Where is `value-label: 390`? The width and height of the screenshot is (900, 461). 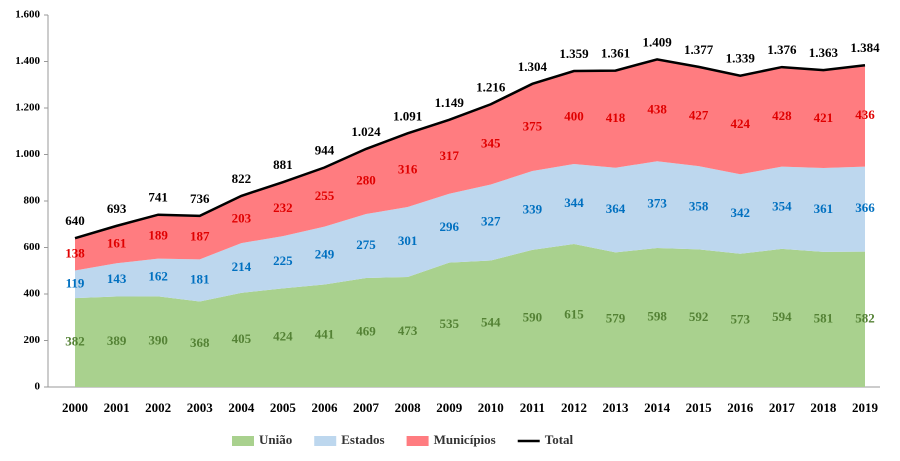
value-label: 390 is located at coordinates (158, 340).